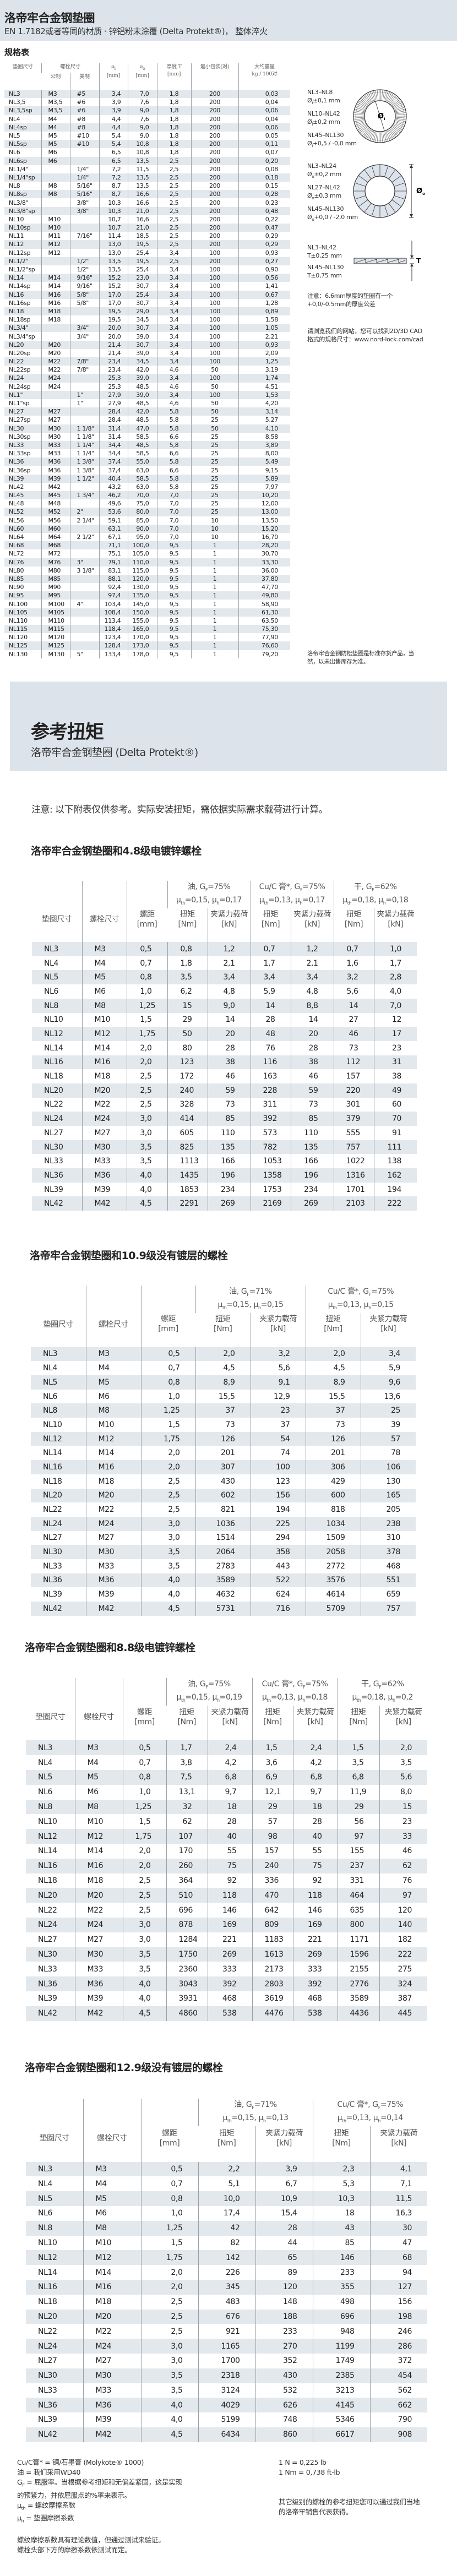 The width and height of the screenshot is (457, 2576). Describe the element at coordinates (53, 1510) in the screenshot. I see `washer-size: NL22` at that location.